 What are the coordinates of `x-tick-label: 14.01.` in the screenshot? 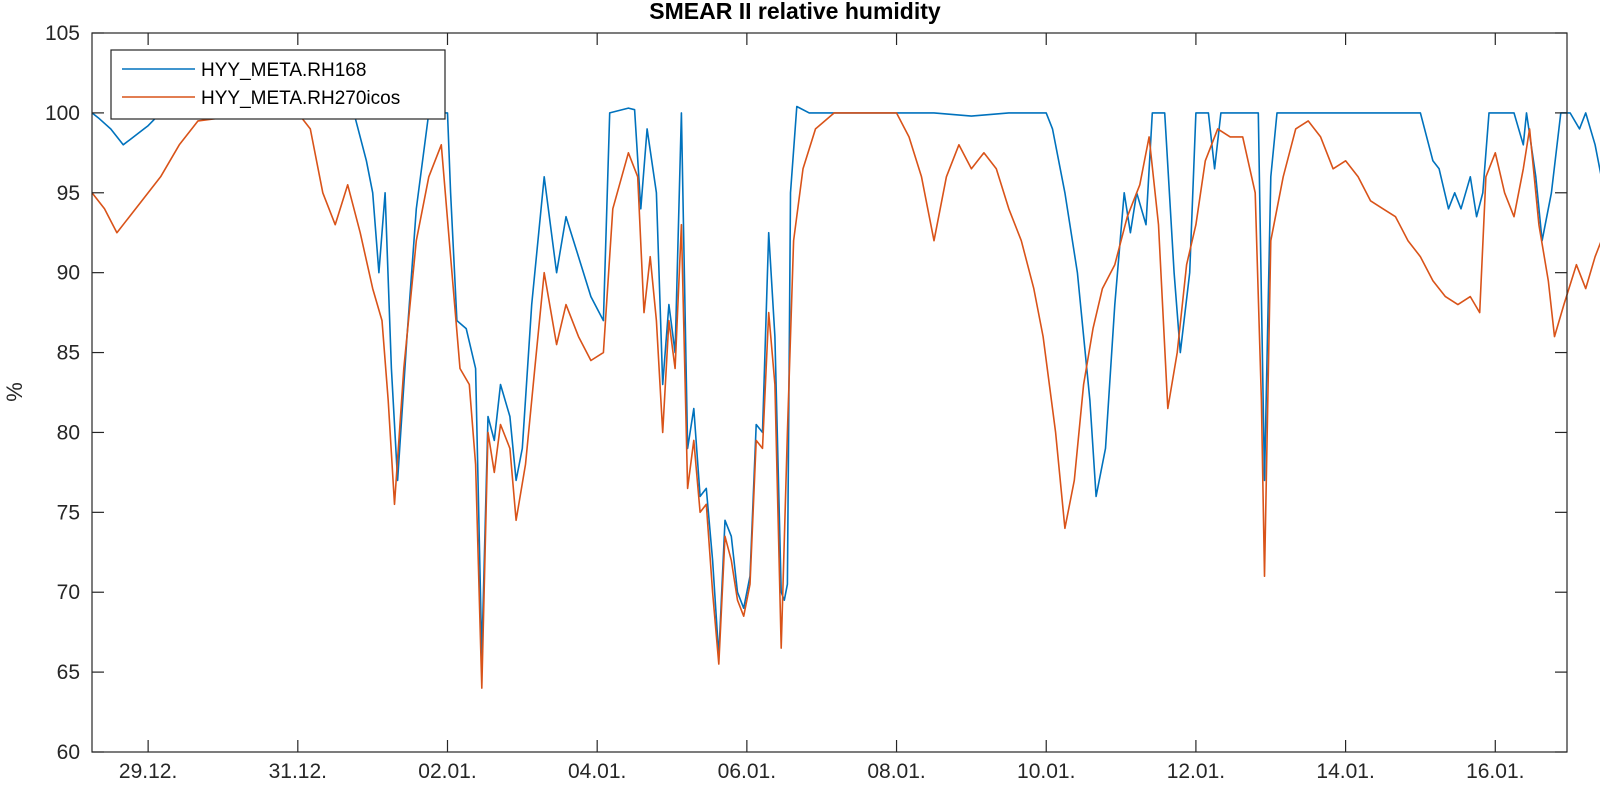 It's located at (1345, 771).